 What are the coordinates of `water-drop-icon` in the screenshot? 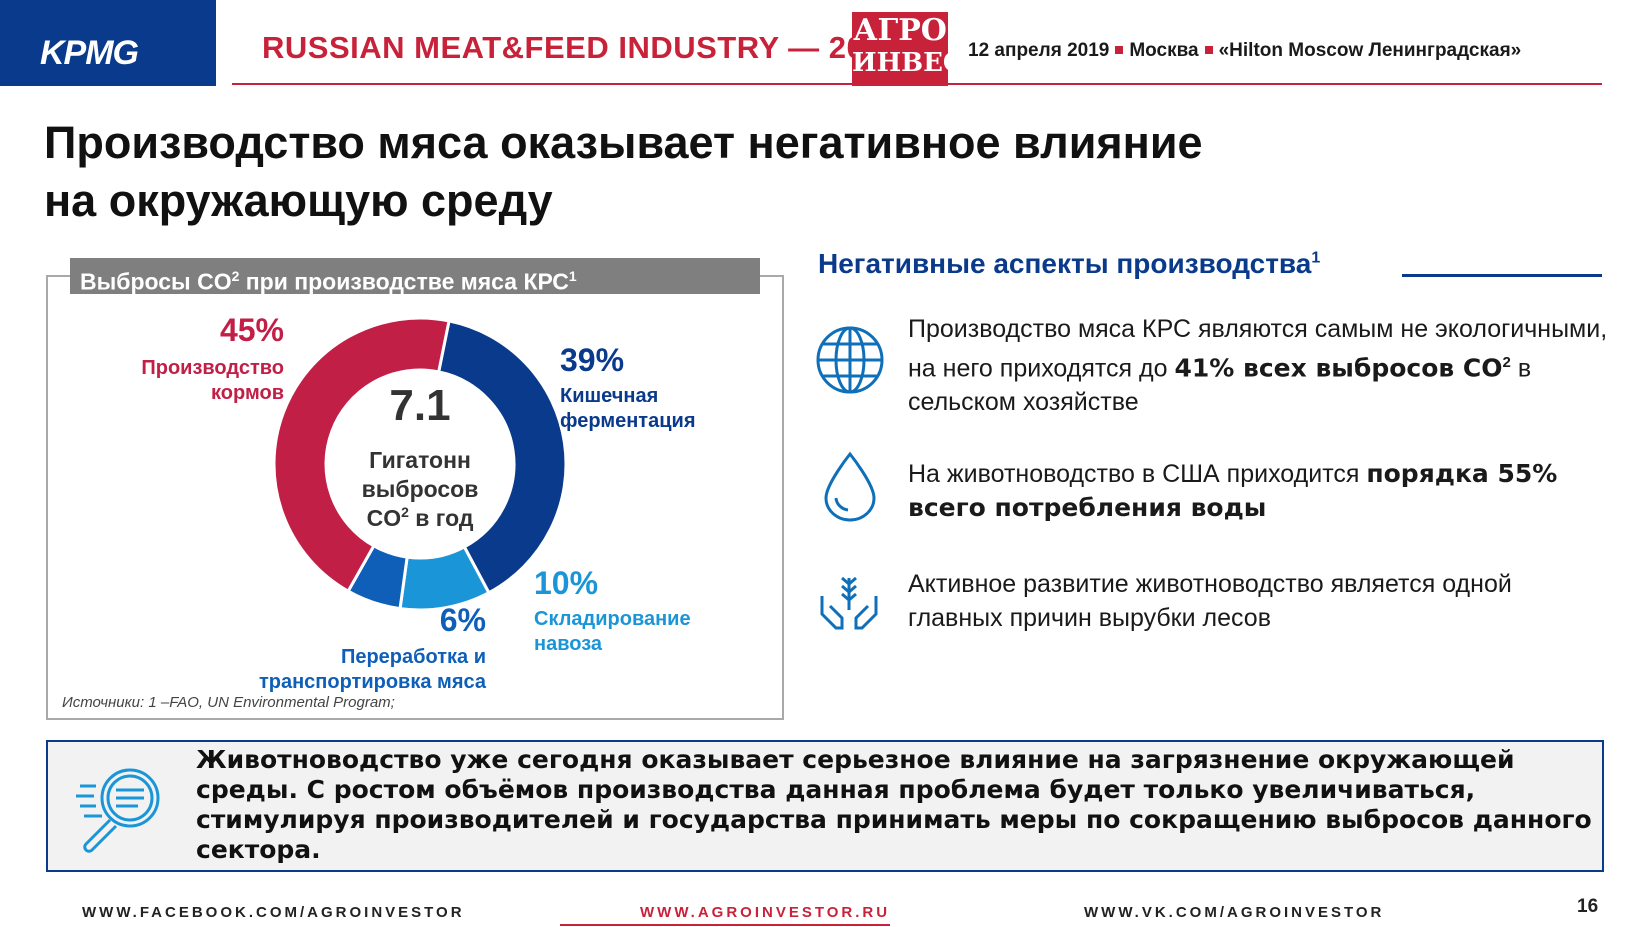 It's located at (850, 486).